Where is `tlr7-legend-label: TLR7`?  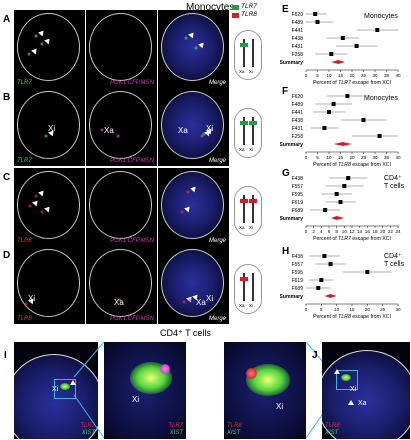 tlr7-legend-label: TLR7 is located at coordinates (249, 6).